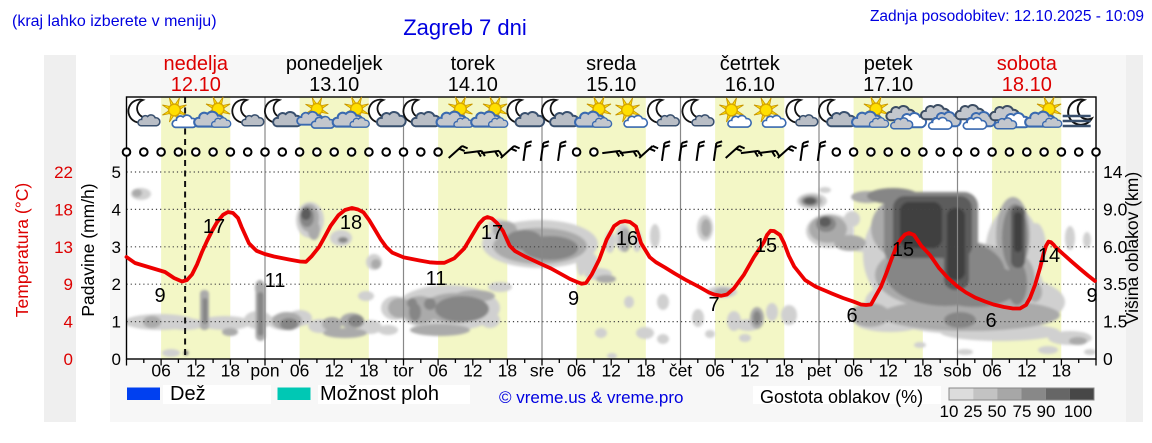 The height and width of the screenshot is (443, 1152). I want to click on svg-text: 6.0, so click(1115, 247).